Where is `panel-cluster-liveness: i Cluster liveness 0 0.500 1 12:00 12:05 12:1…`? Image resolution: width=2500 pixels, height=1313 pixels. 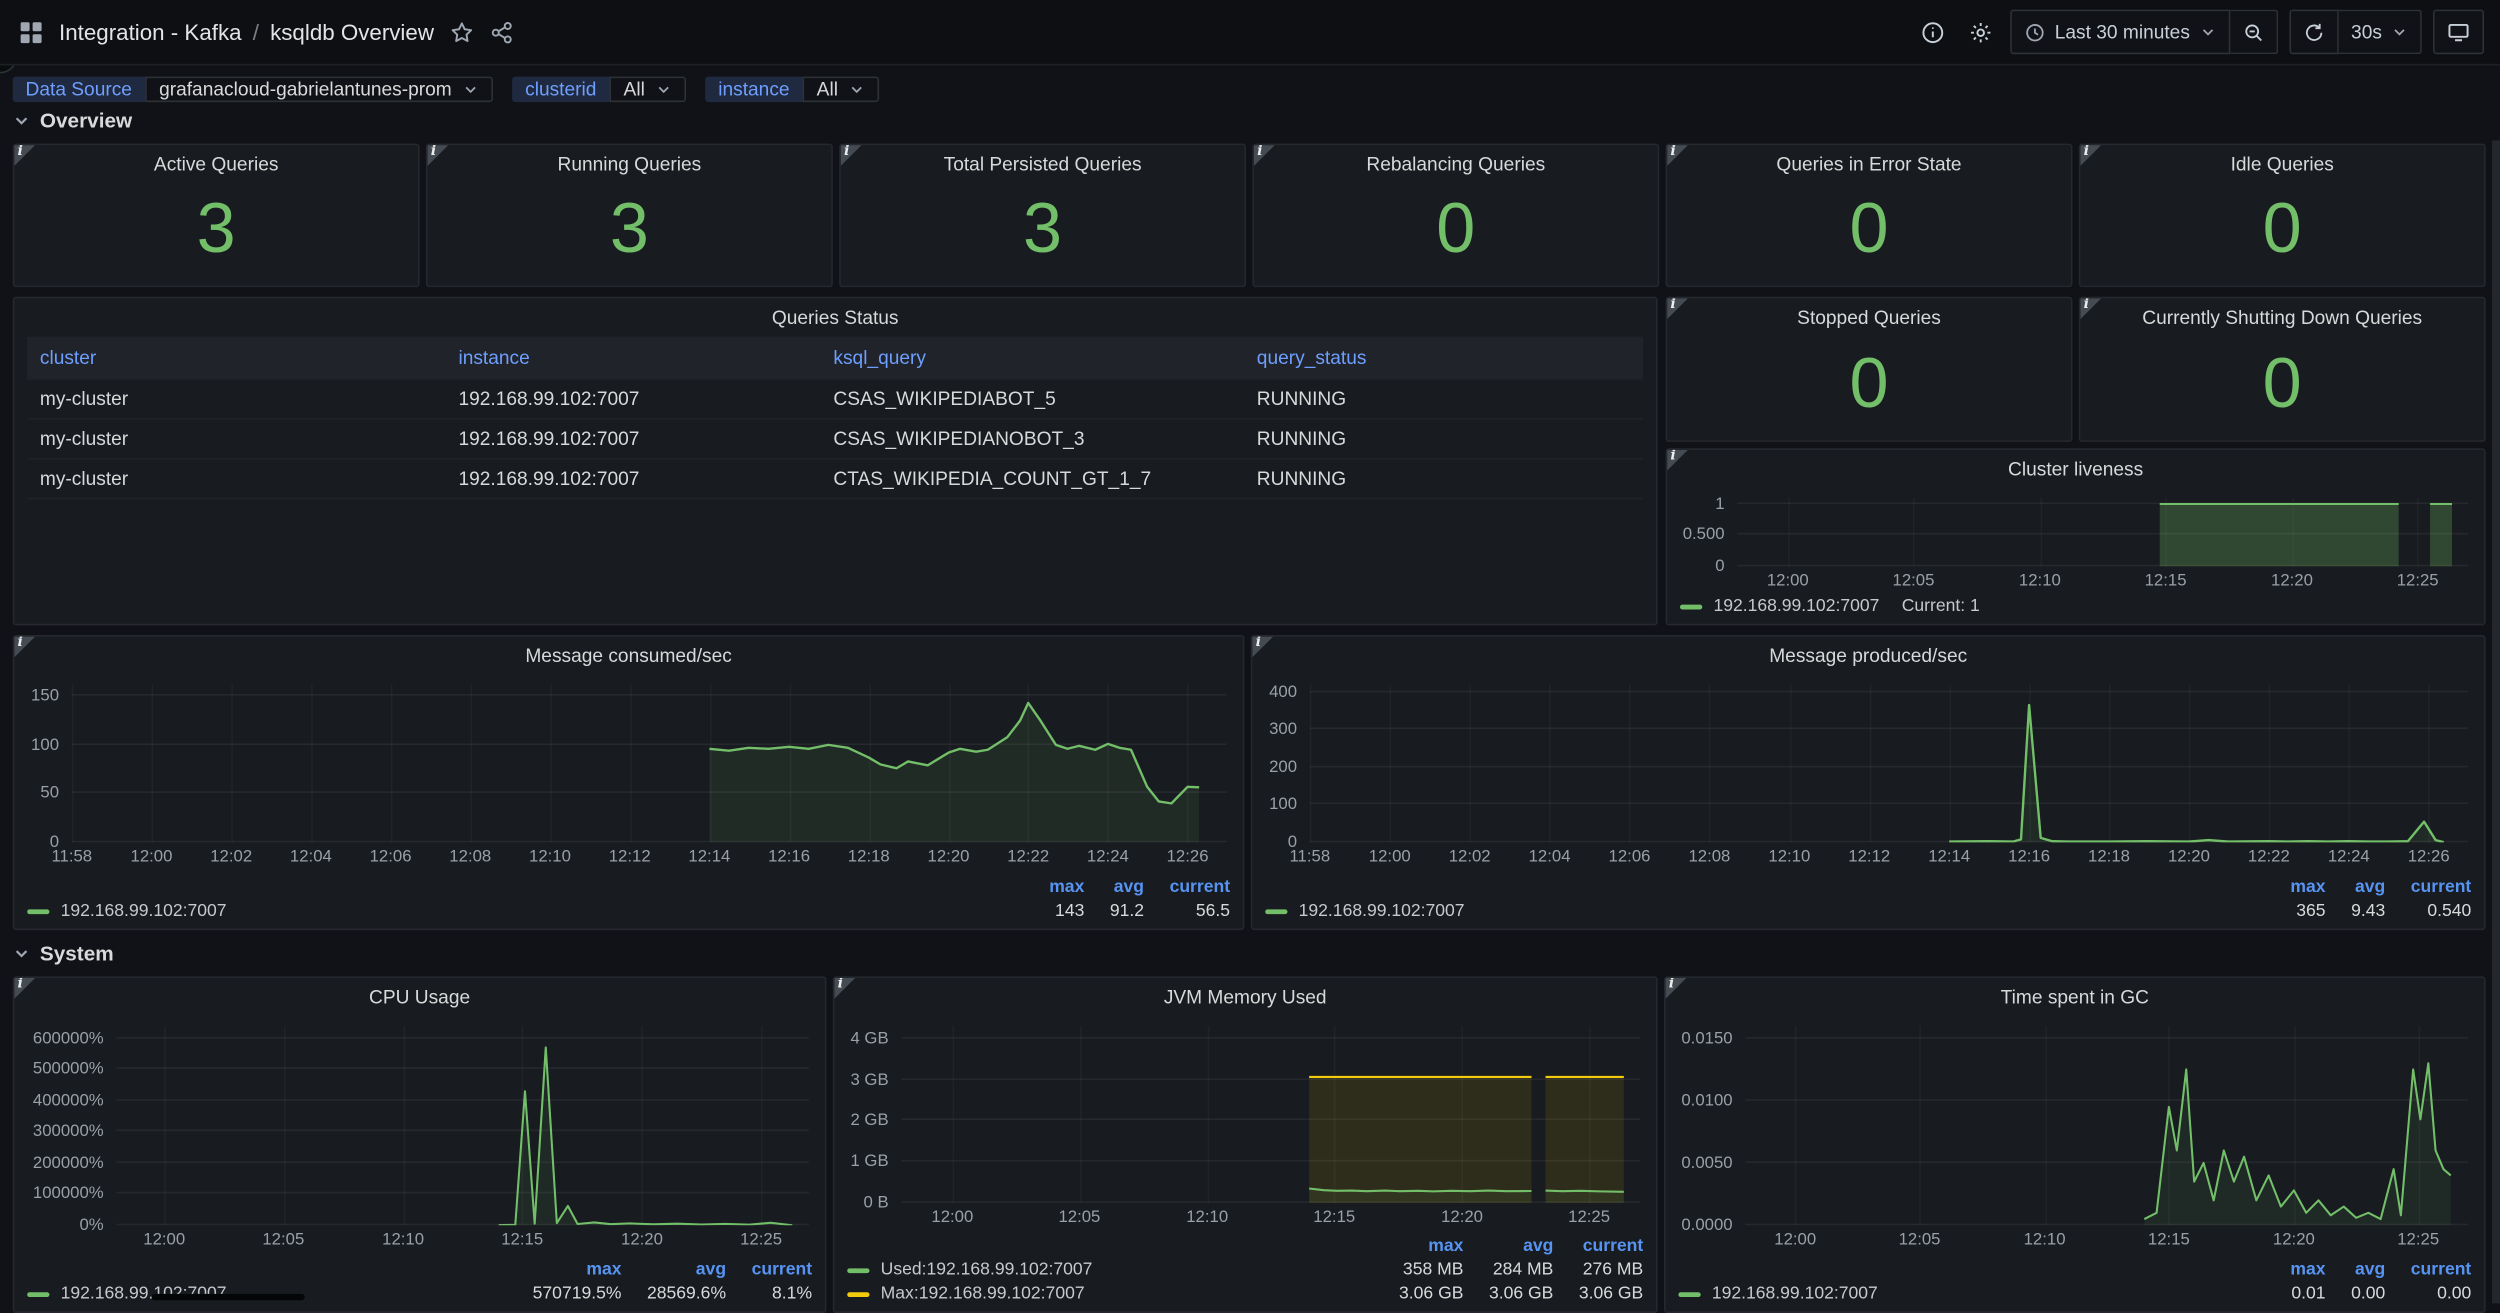 panel-cluster-liveness: i Cluster liveness 0 0.500 1 12:00 12:05 12:1… is located at coordinates (2075, 537).